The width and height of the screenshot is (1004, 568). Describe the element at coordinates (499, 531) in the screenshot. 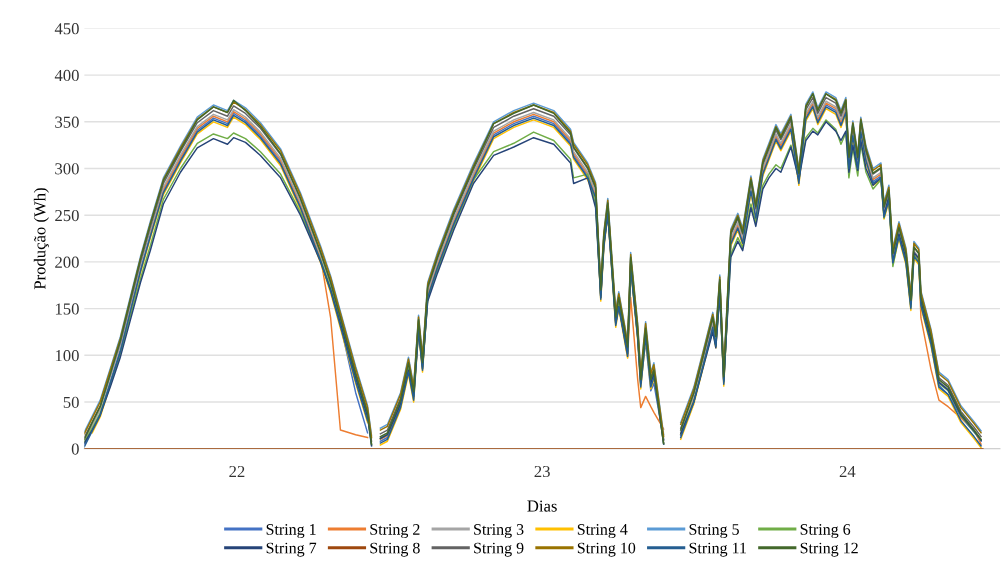

I see `legend-label: String 3` at that location.